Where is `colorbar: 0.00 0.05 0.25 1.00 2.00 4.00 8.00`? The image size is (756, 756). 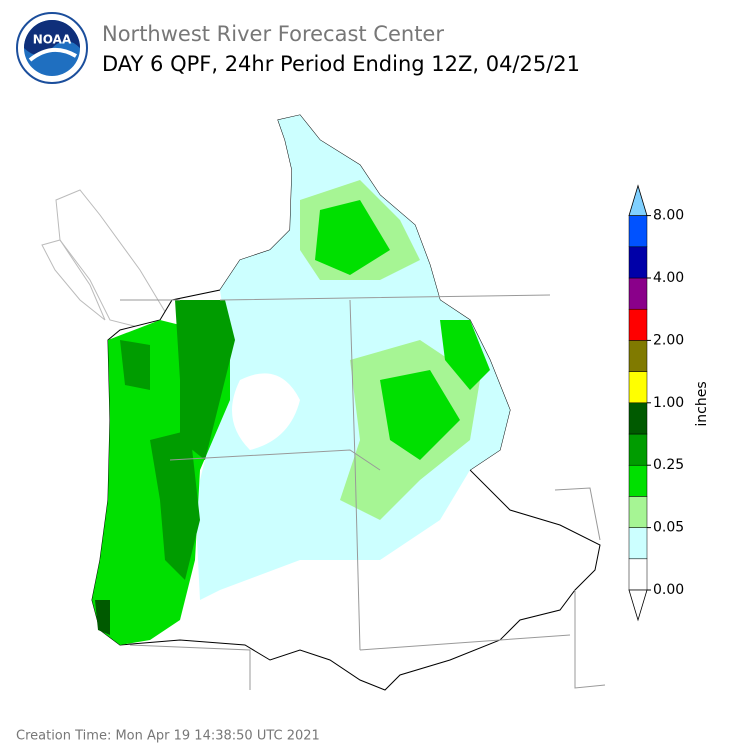
colorbar: 0.00 0.05 0.25 1.00 2.00 4.00 8.00 is located at coordinates (656, 403).